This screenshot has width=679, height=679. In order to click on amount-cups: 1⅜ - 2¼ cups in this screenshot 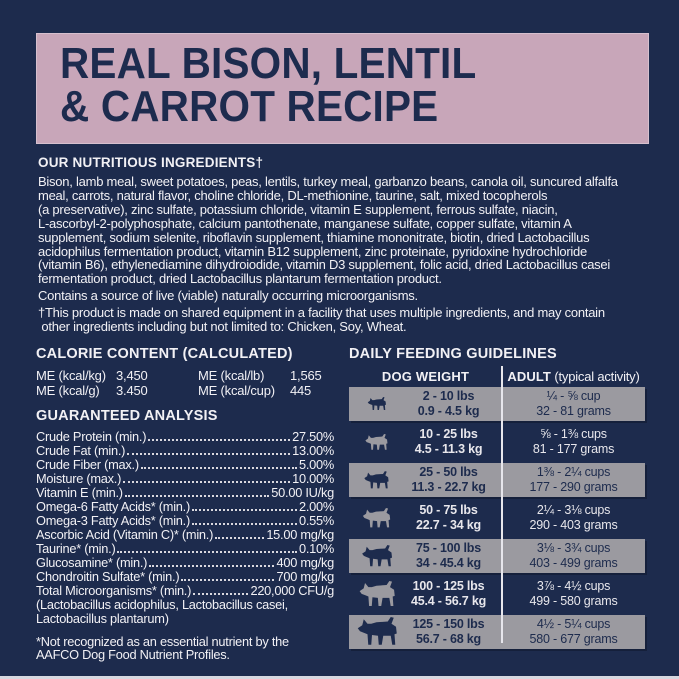, I will do `click(573, 472)`.